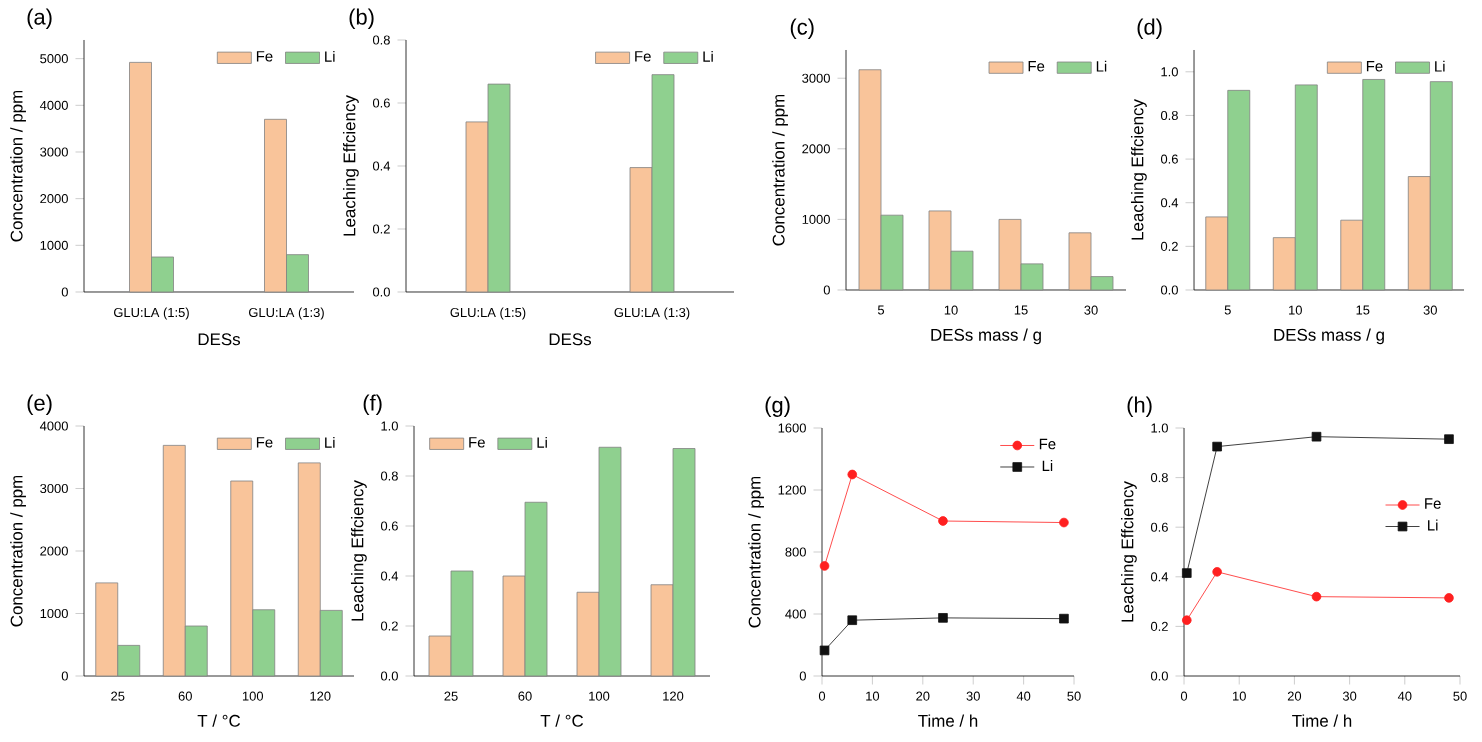 The image size is (1482, 742). I want to click on chart-title: (h), so click(1139, 406).